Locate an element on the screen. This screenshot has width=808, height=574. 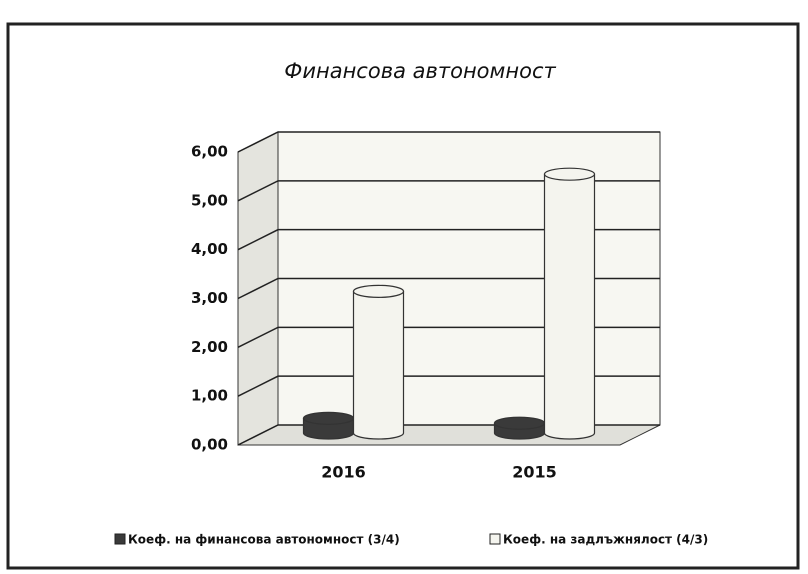
y-tick-label: 1,00 is located at coordinates (209, 396).